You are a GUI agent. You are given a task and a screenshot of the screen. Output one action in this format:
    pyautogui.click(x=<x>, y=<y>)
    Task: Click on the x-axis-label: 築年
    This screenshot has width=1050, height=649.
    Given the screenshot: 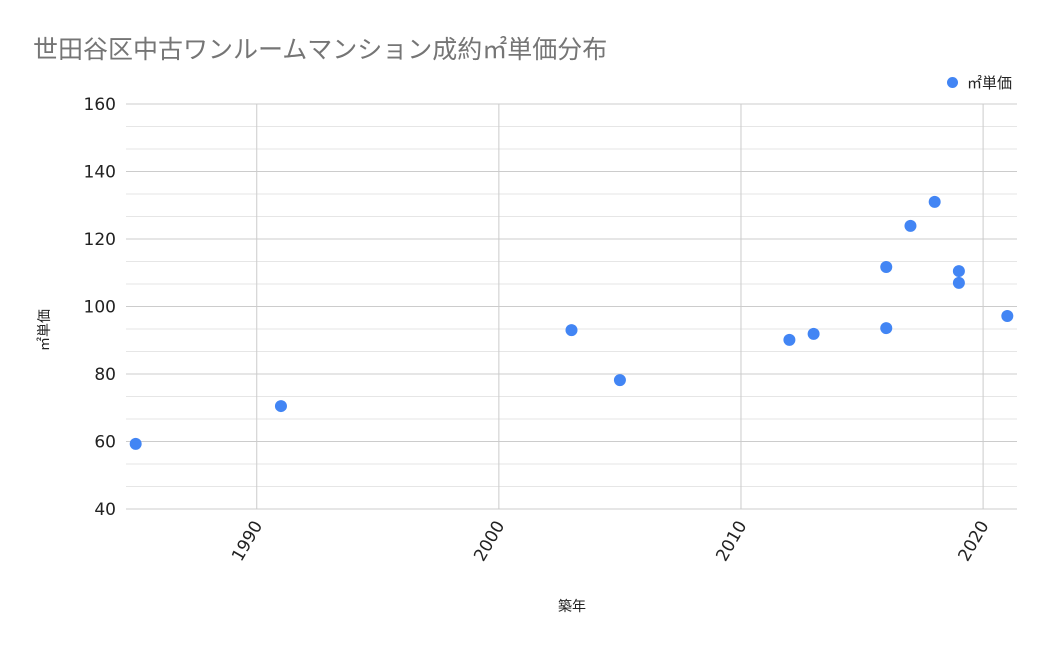 What is the action you would take?
    pyautogui.click(x=572, y=607)
    